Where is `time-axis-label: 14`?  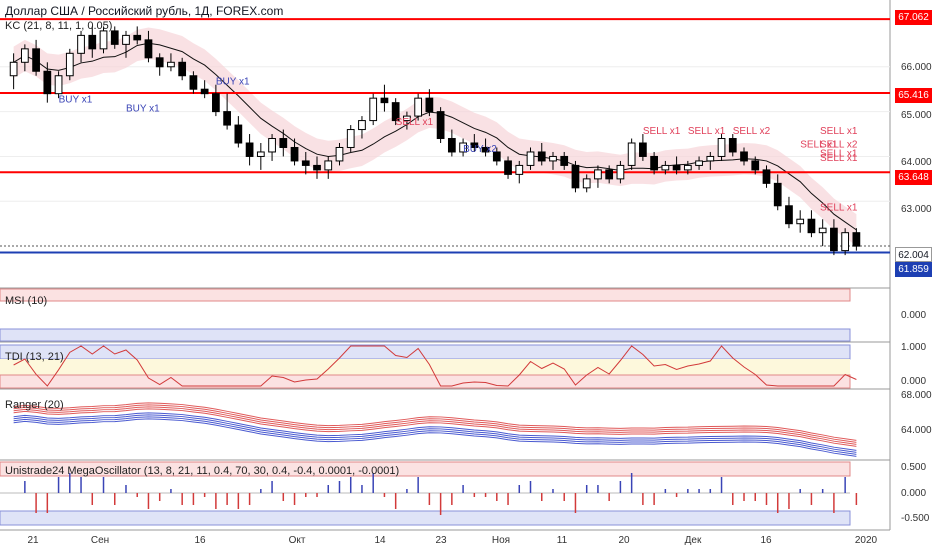
time-axis-label: 14 is located at coordinates (380, 540).